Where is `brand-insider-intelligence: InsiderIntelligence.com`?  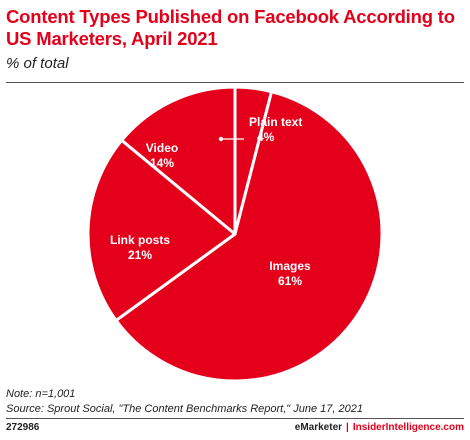
brand-insider-intelligence: InsiderIntelligence.com is located at coordinates (408, 427).